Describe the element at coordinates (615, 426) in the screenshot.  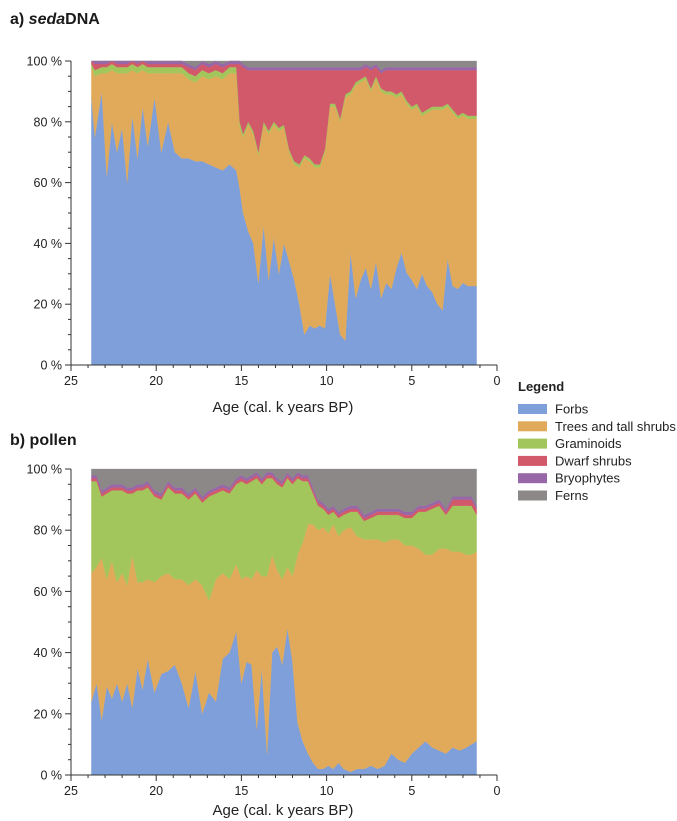
I see `legend-label-trees-and-tall-shrubs: Trees and tall shrubs` at that location.